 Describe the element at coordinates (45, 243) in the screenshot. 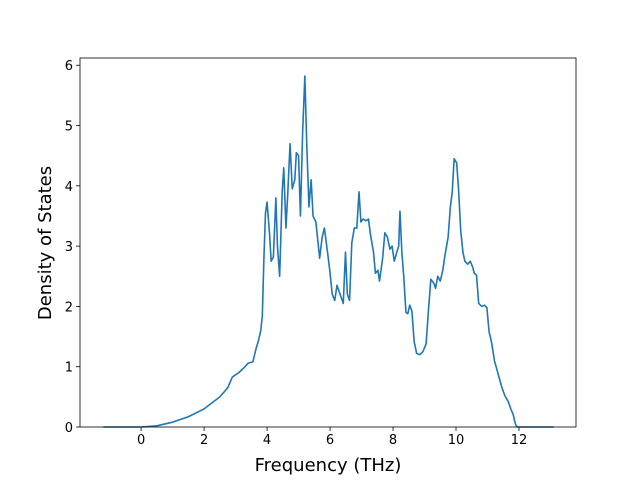

I see `y-axis-label: Density of States` at that location.